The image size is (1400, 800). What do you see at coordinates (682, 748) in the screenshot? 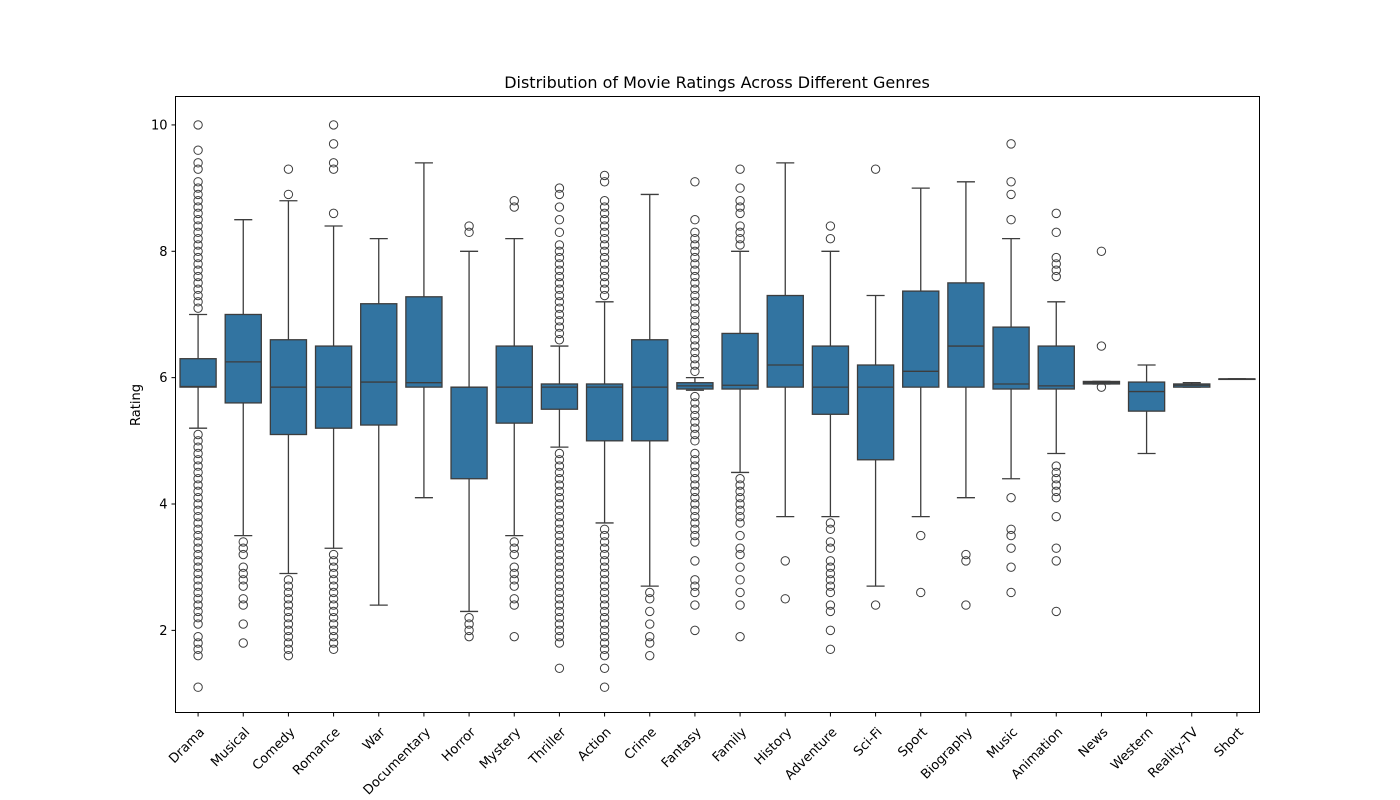
I see `x-tick-label: Fantasy` at bounding box center [682, 748].